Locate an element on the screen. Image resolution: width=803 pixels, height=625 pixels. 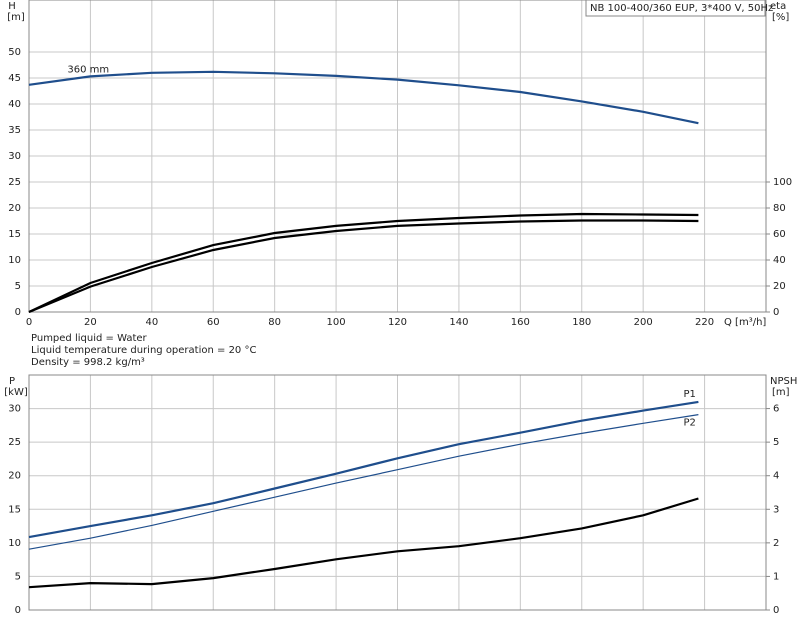
x-tick-label: 0 is located at coordinates (29, 322).